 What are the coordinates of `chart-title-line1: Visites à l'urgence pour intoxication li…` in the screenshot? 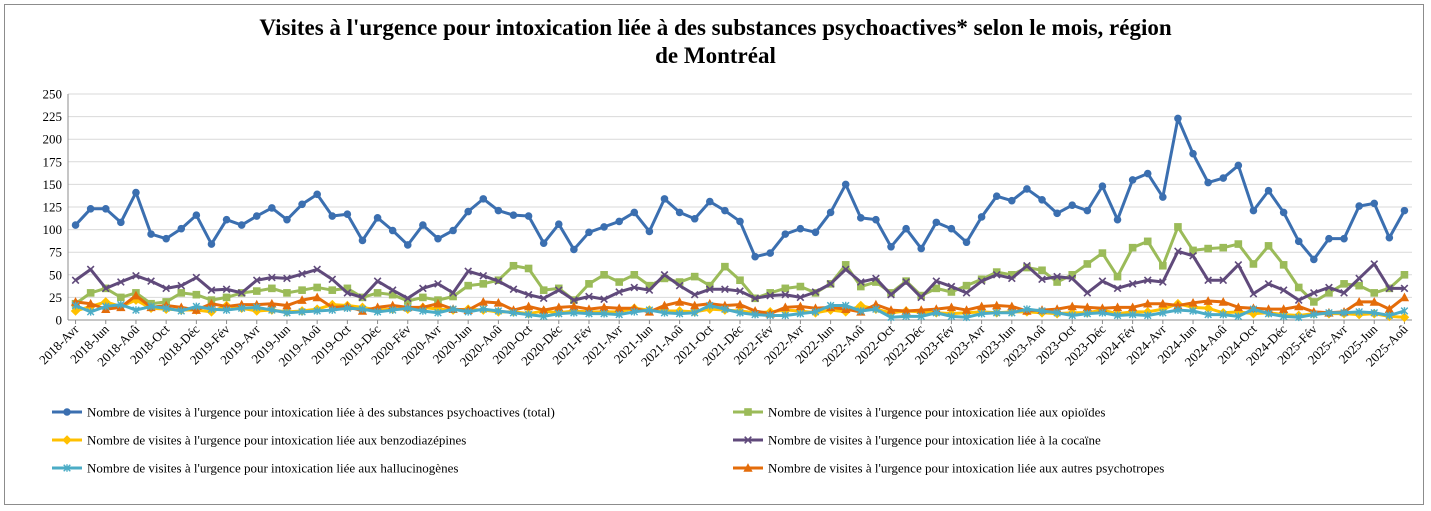 It's located at (715, 27).